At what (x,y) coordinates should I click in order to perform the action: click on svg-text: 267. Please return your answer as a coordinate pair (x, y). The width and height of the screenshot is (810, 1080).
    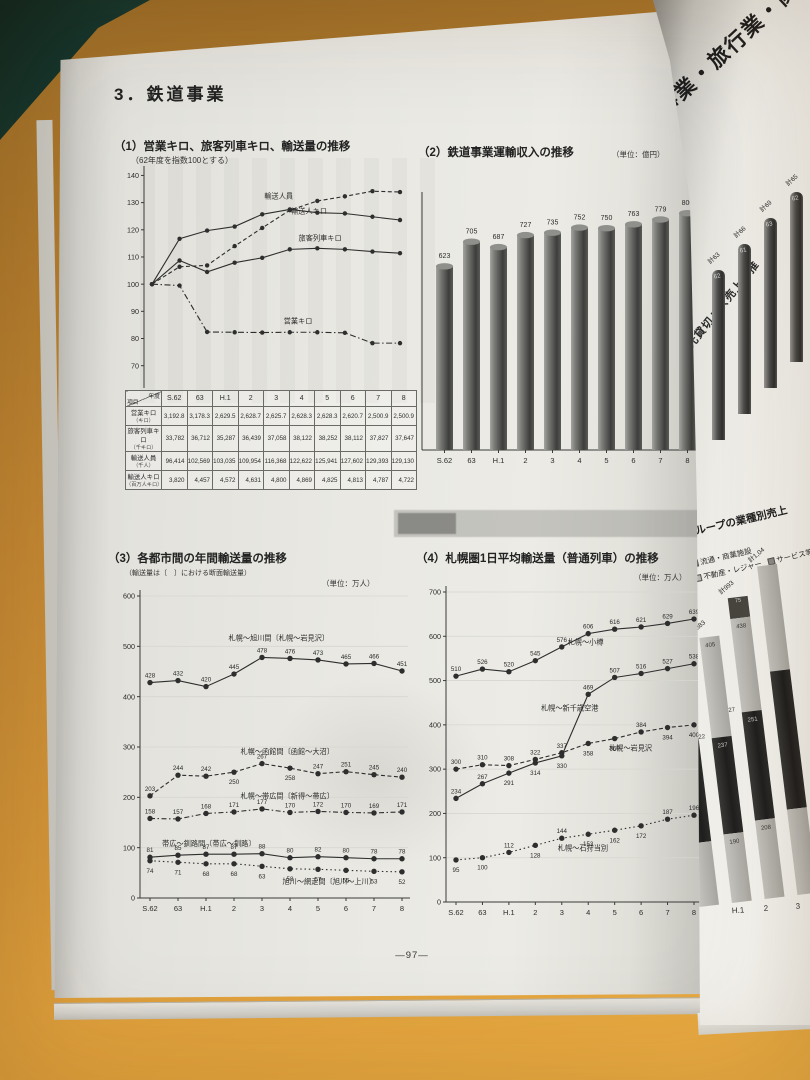
    Looking at the image, I should click on (262, 757).